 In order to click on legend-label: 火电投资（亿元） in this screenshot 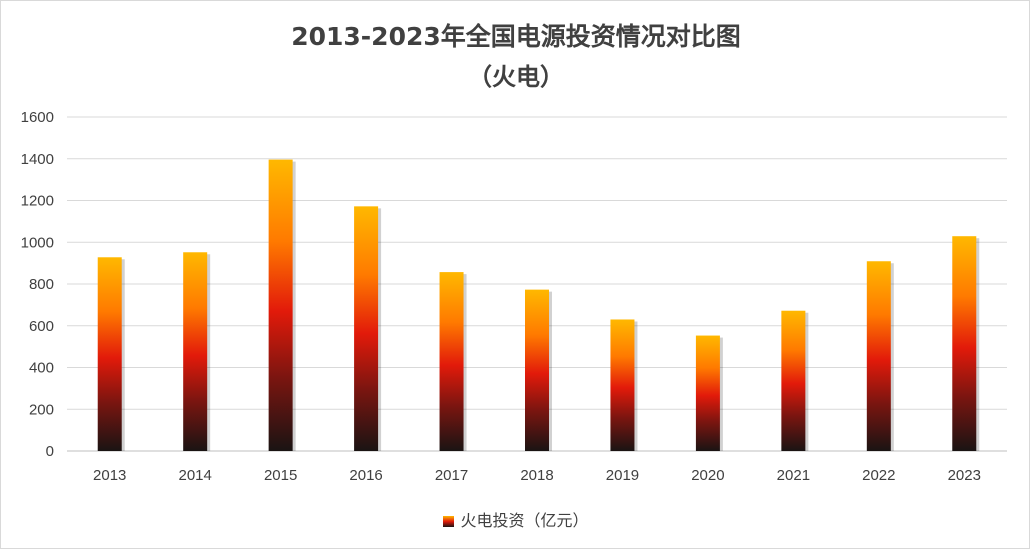, I will do `click(524, 520)`.